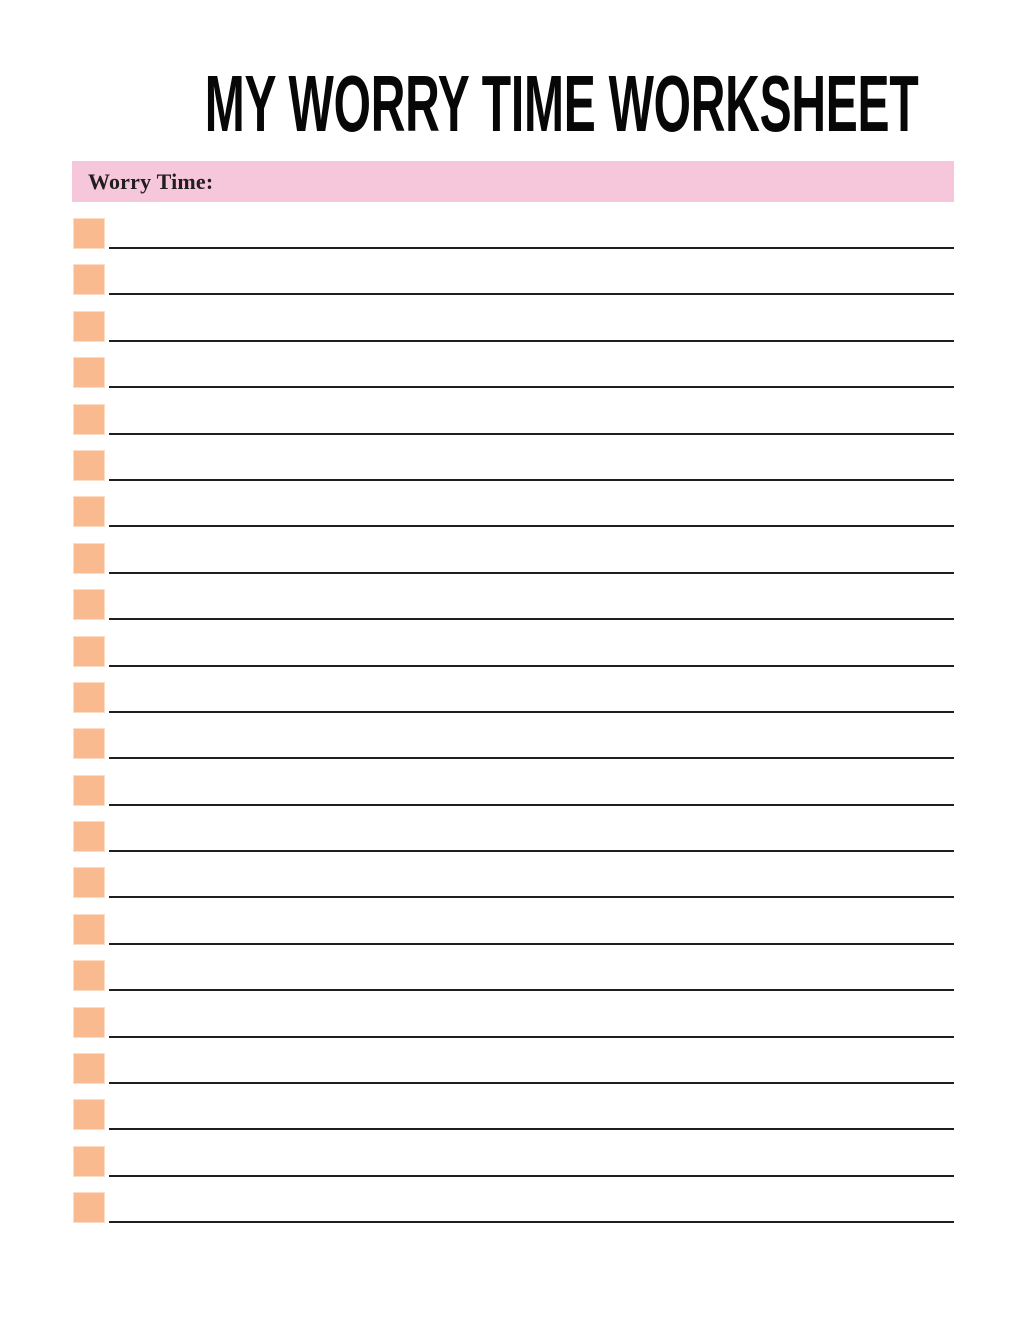 The height and width of the screenshot is (1326, 1024). What do you see at coordinates (151, 181) in the screenshot?
I see `section-label: Worry Time:` at bounding box center [151, 181].